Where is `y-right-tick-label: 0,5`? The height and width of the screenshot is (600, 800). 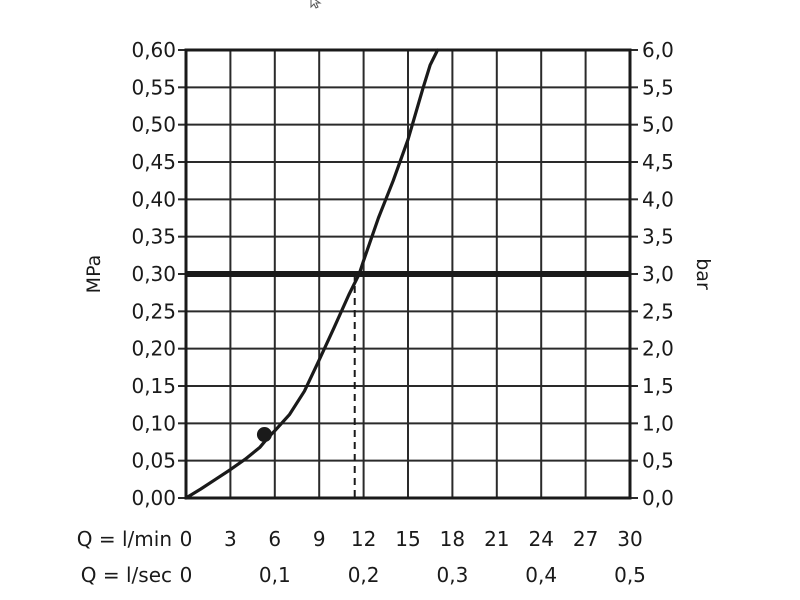
y-right-tick-label: 0,5 is located at coordinates (658, 461).